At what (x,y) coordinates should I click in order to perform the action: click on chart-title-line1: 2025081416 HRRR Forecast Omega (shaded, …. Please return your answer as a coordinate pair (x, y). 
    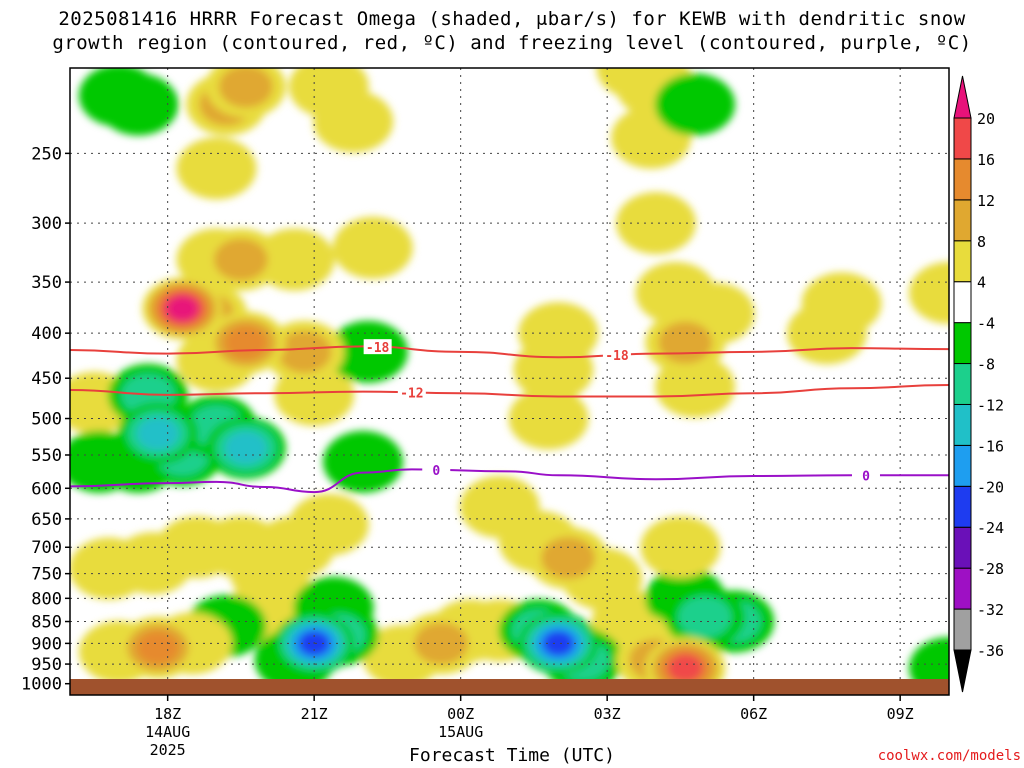
    Looking at the image, I should click on (512, 19).